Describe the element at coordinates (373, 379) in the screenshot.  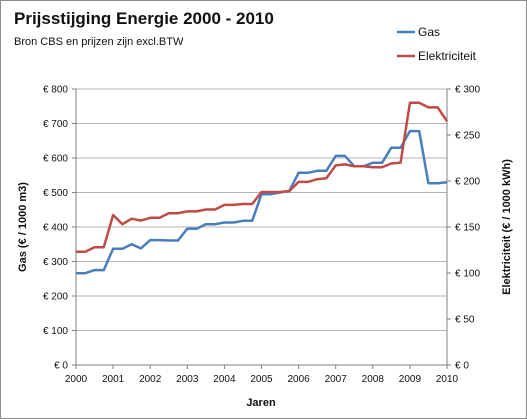
I see `x-tick-label: 2008` at that location.